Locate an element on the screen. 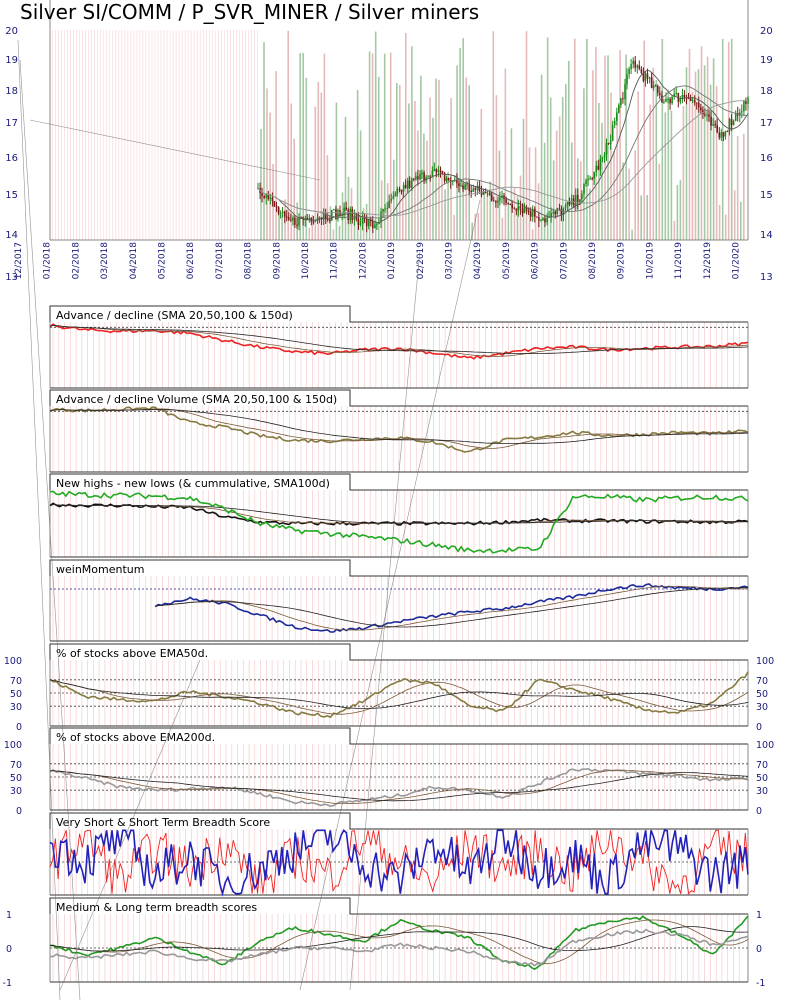 The image size is (800, 1004). price-x-tick: 06/2018 is located at coordinates (191, 261).